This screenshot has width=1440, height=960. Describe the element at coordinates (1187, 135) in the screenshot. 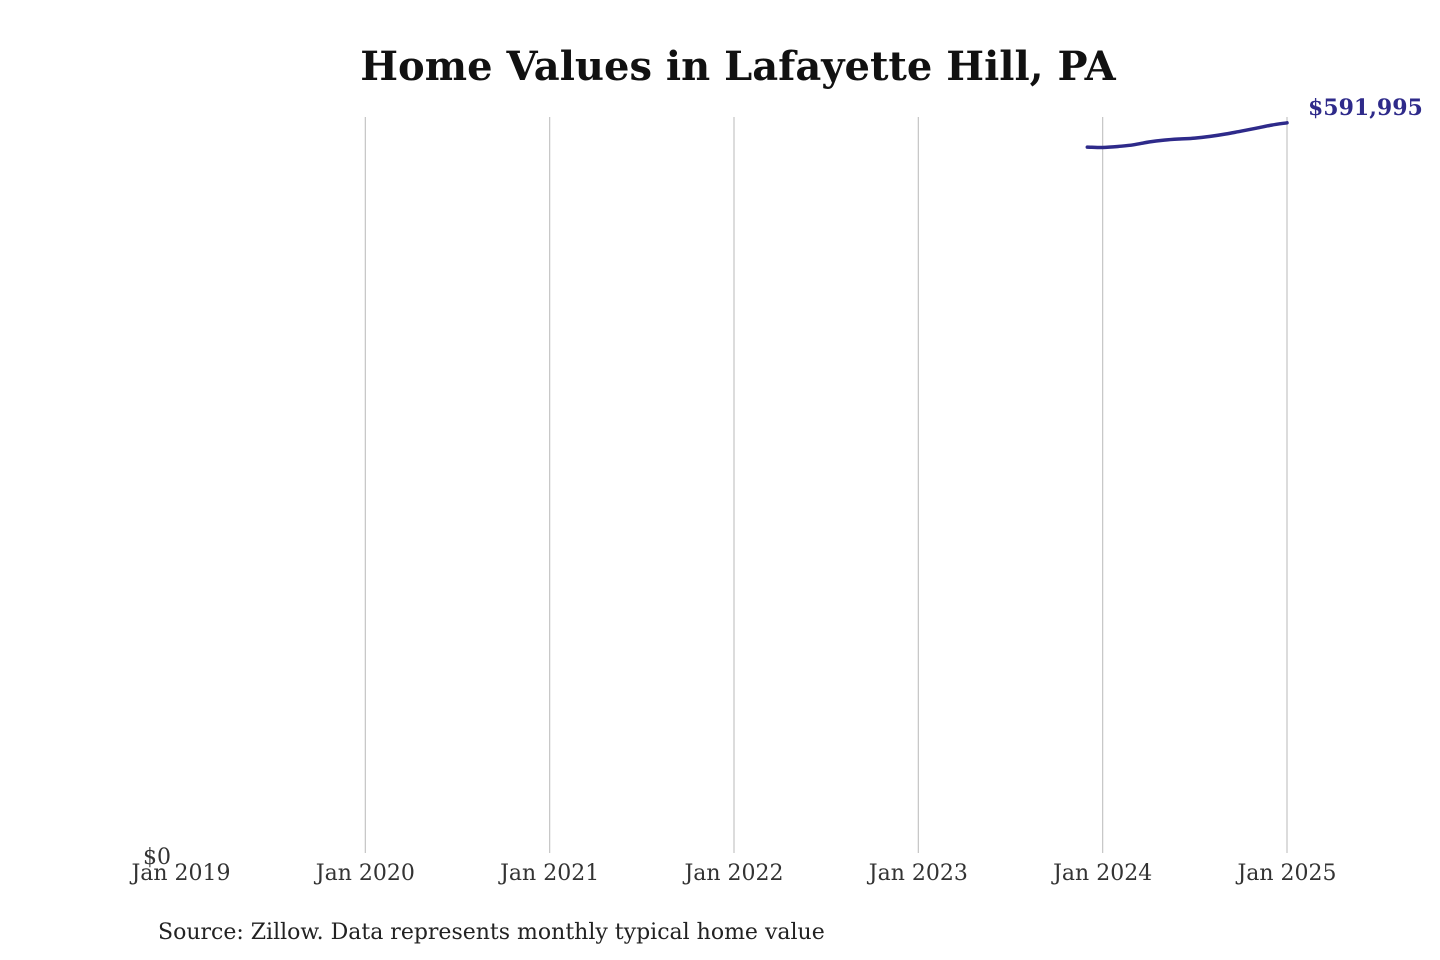

I see `home-value-line` at that location.